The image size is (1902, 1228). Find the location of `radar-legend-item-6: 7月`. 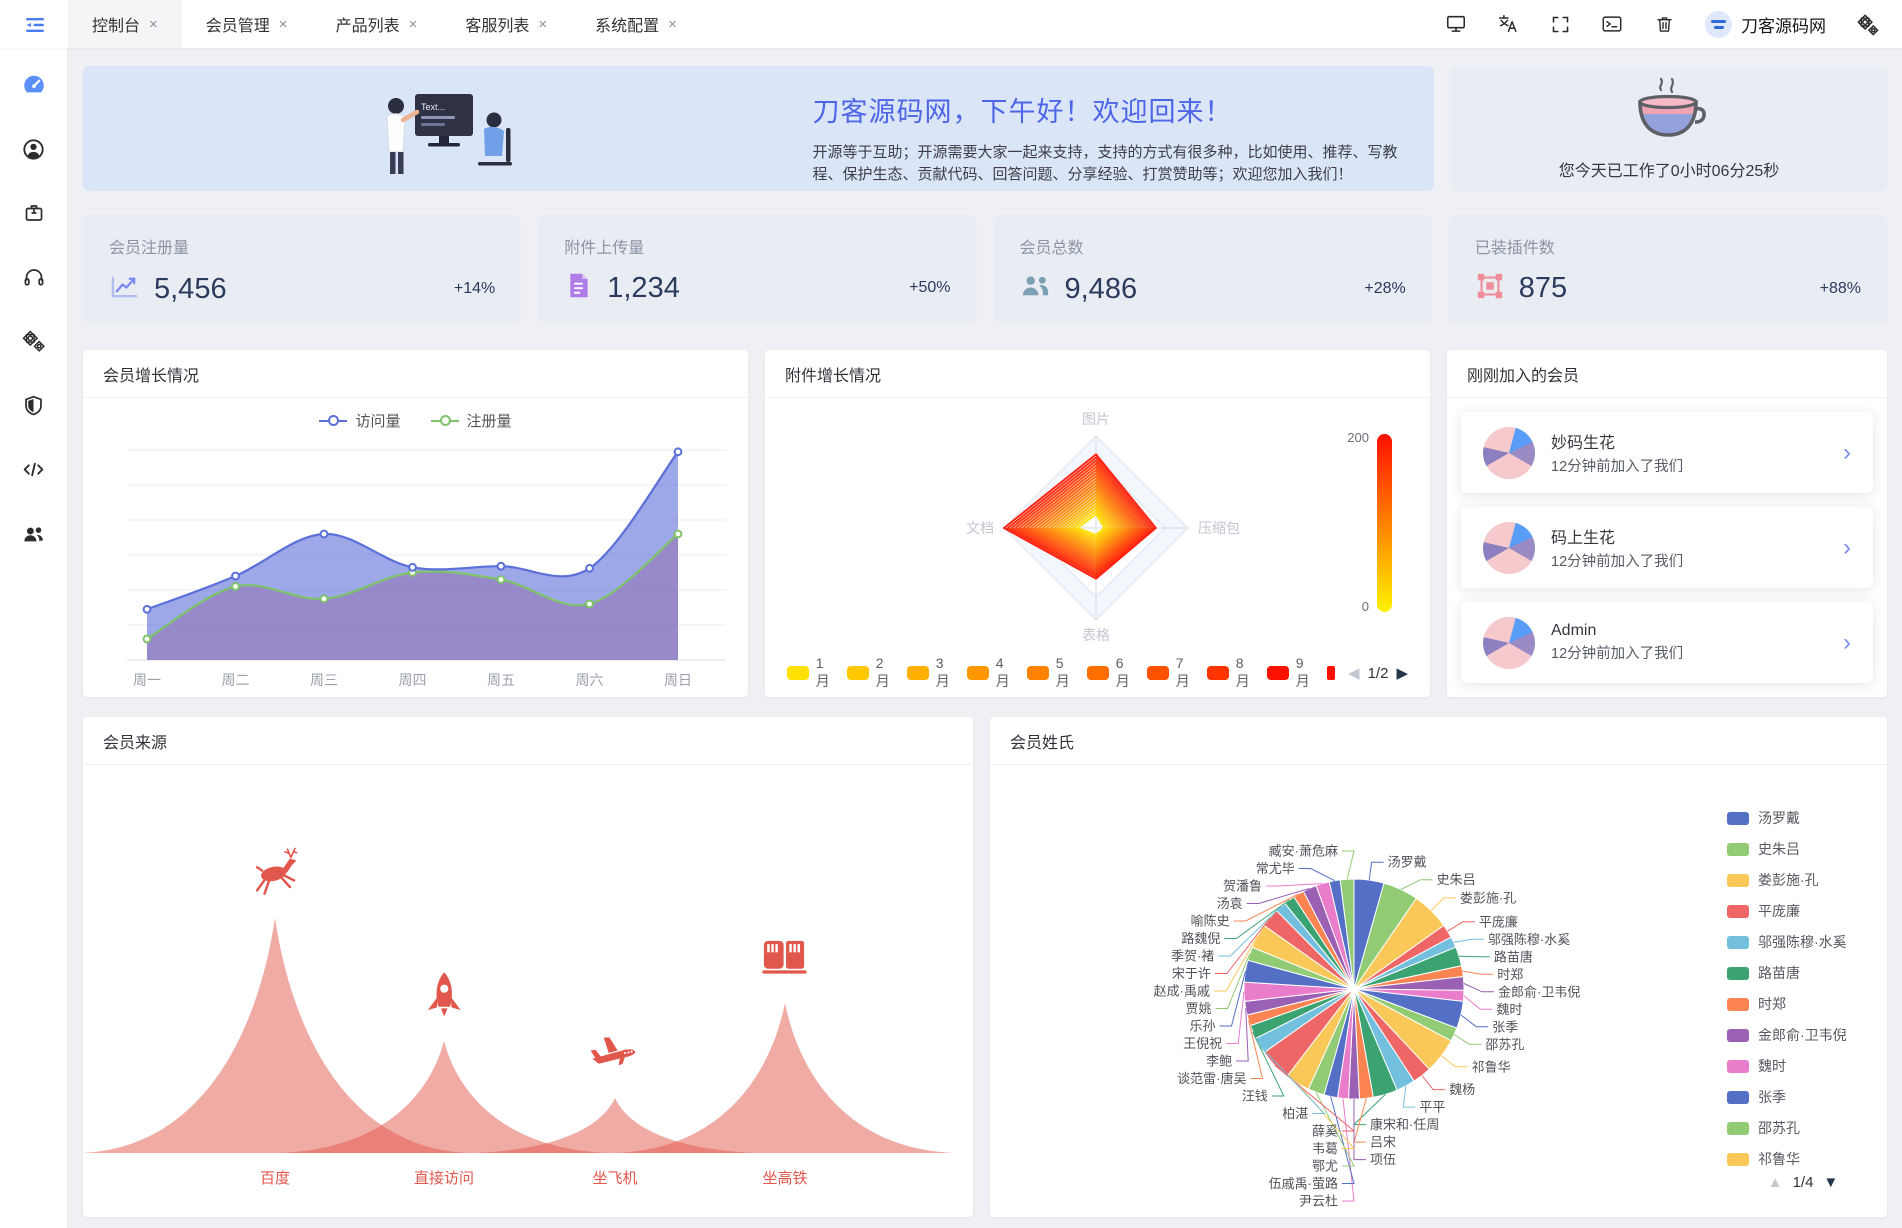

radar-legend-item-6: 7月 is located at coordinates (1170, 673).